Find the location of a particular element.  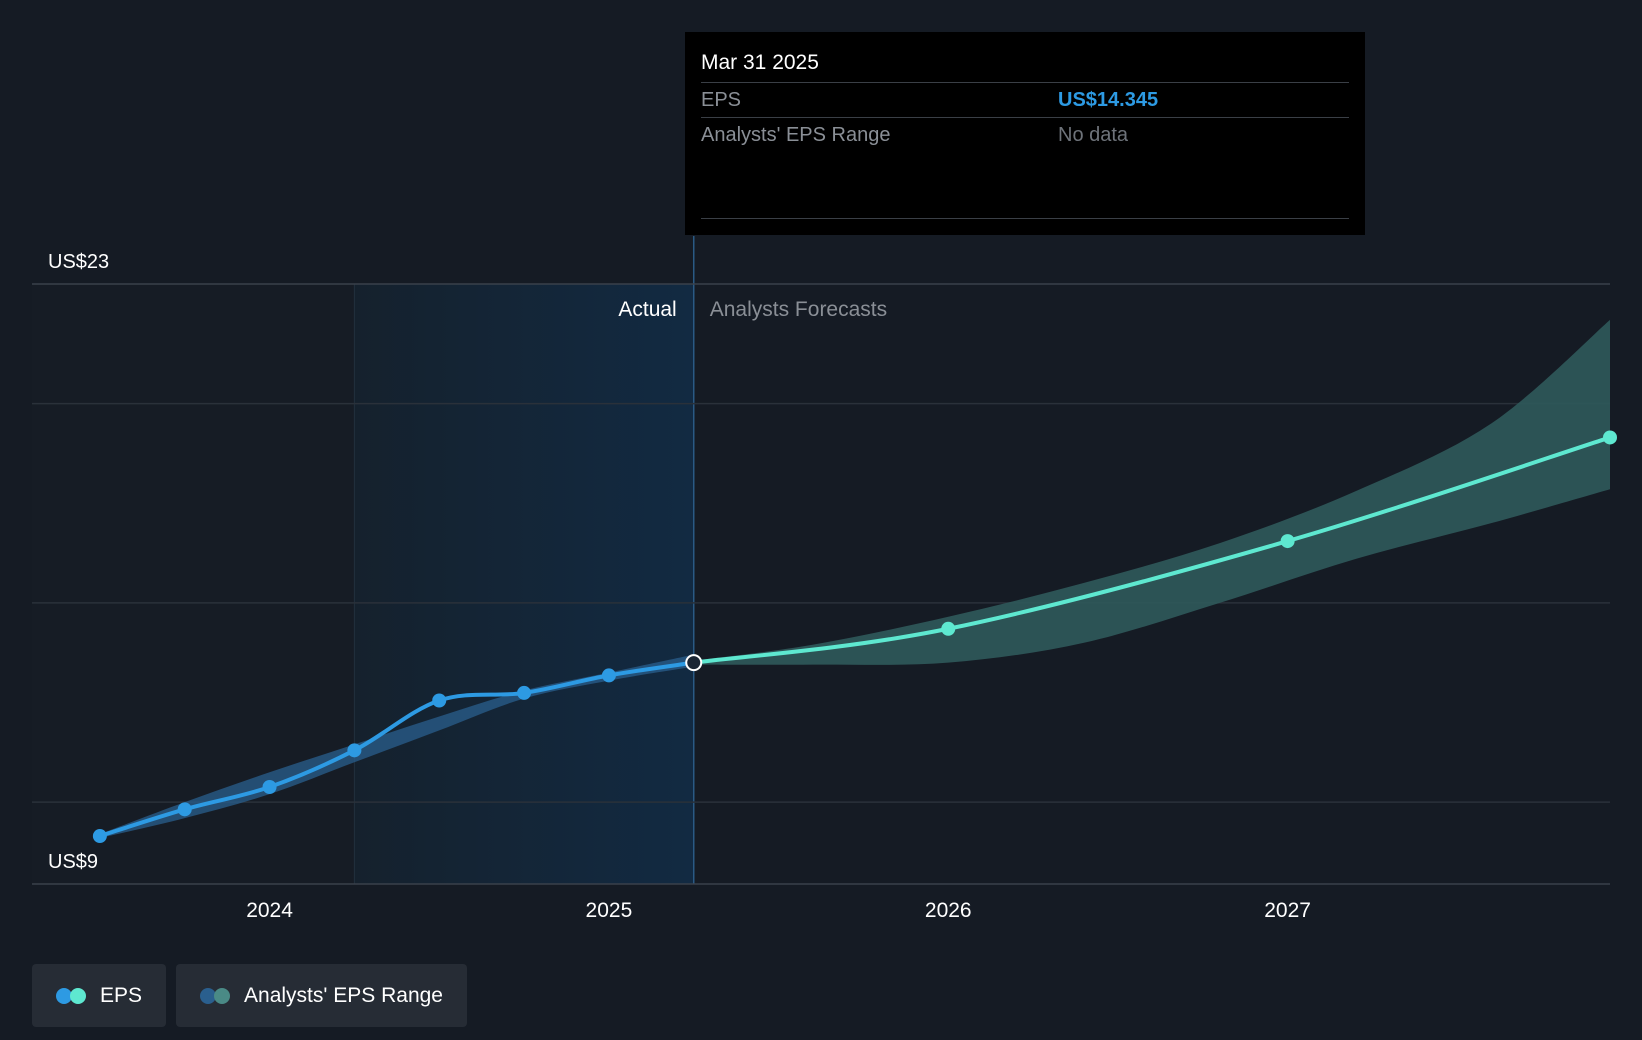

legend-range-label: Analysts' EPS Range is located at coordinates (343, 995).